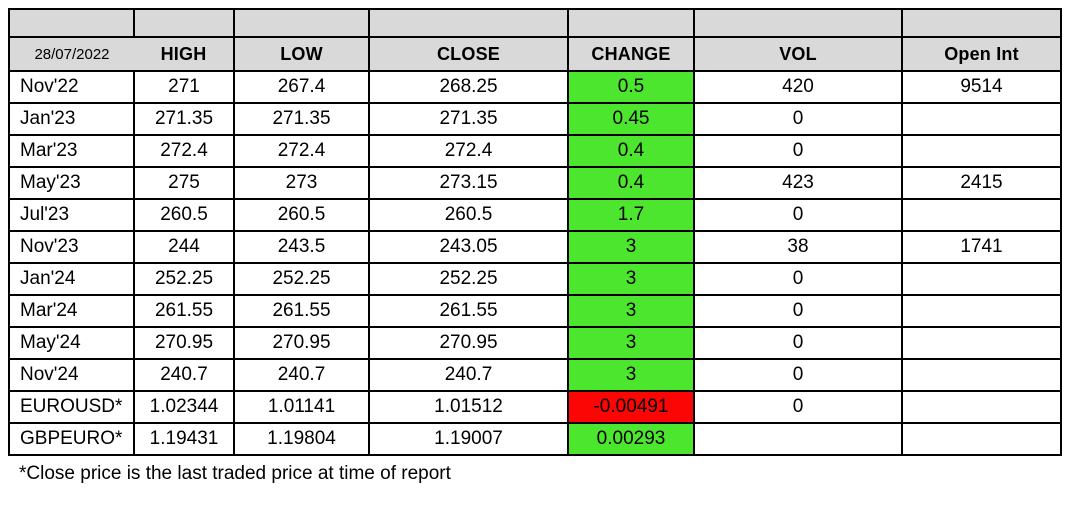 This screenshot has height=522, width=1069. I want to click on table-row: Nov'24 240.7 240.7 240.7 3 0, so click(535, 375).